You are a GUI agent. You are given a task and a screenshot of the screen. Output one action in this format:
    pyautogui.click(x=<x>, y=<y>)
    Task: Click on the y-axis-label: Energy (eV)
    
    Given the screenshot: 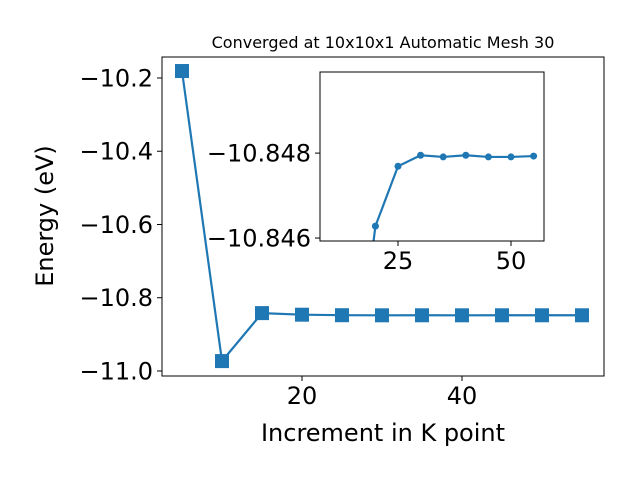 What is the action you would take?
    pyautogui.click(x=45, y=216)
    